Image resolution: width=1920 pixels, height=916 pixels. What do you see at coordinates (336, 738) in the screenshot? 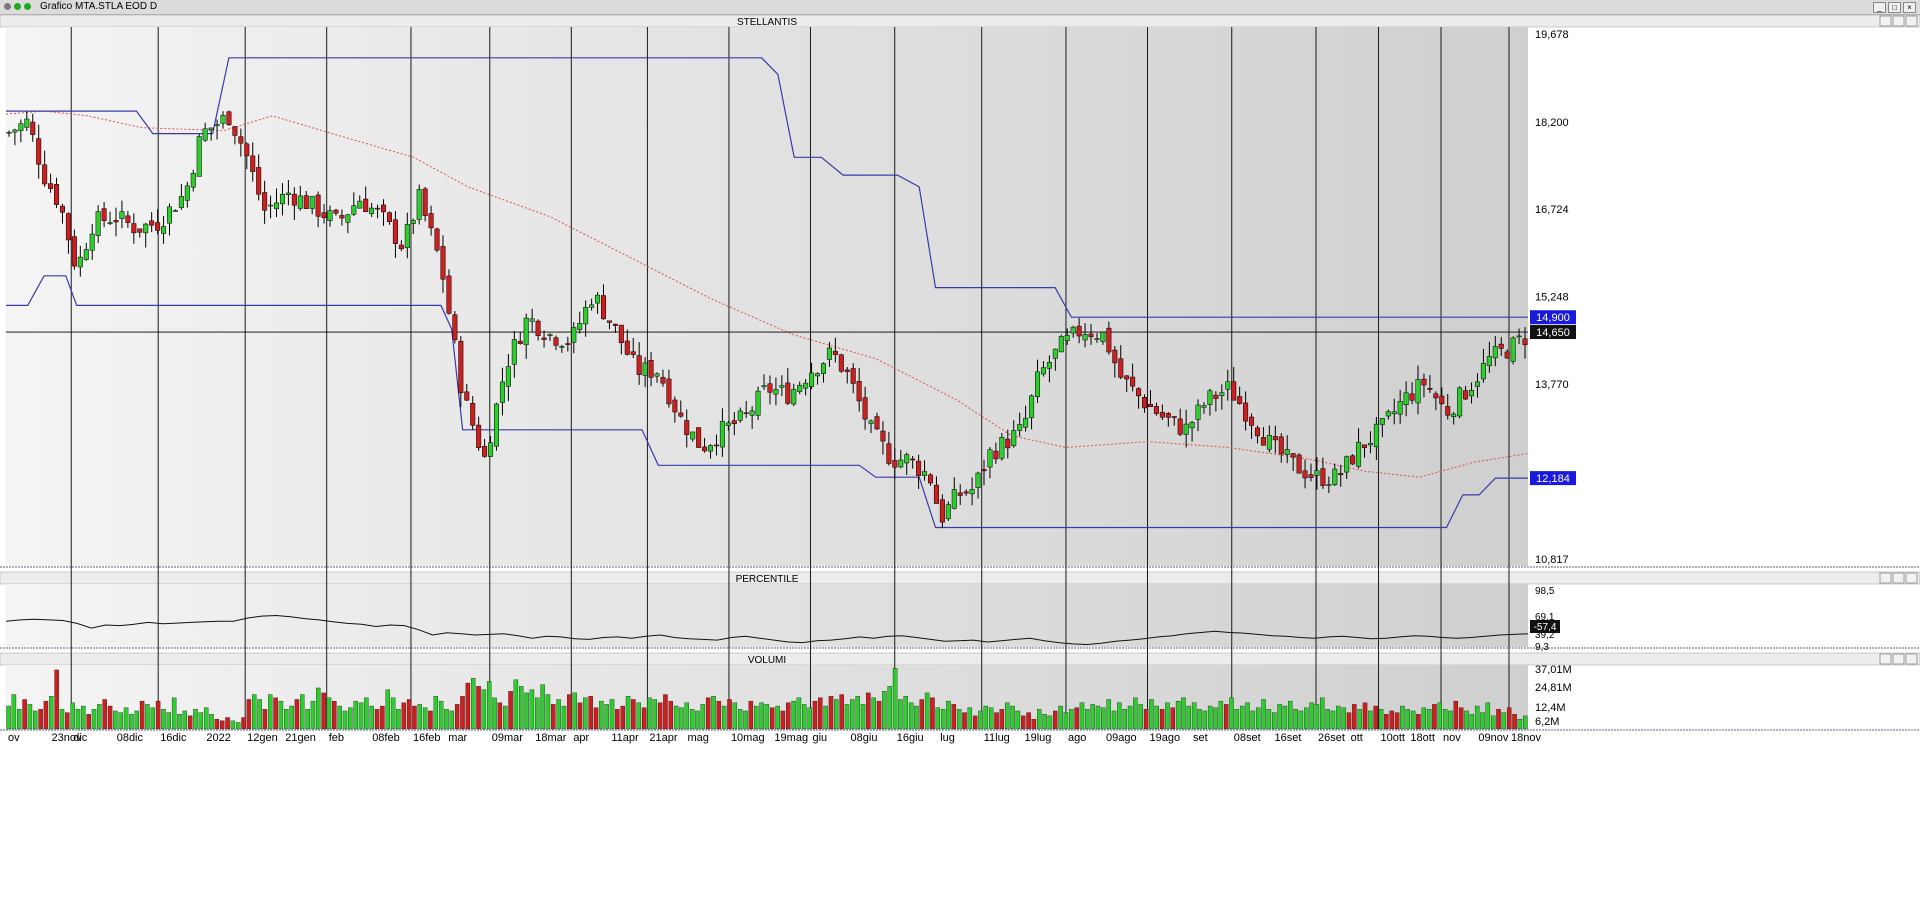
I see `x-label-8: feb` at bounding box center [336, 738].